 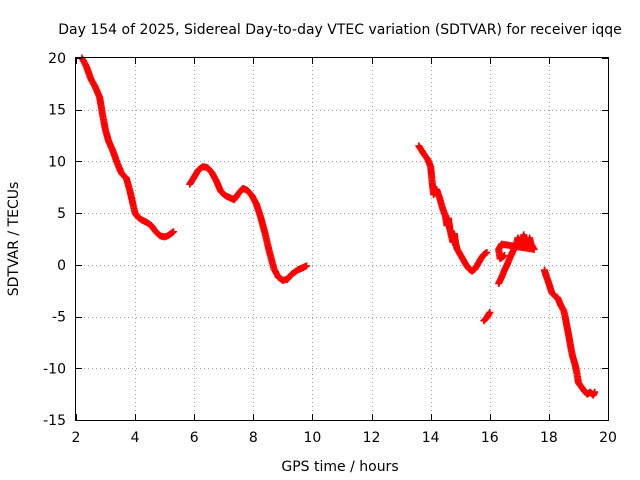 What do you see at coordinates (76, 438) in the screenshot?
I see `x-tick-label: 2` at bounding box center [76, 438].